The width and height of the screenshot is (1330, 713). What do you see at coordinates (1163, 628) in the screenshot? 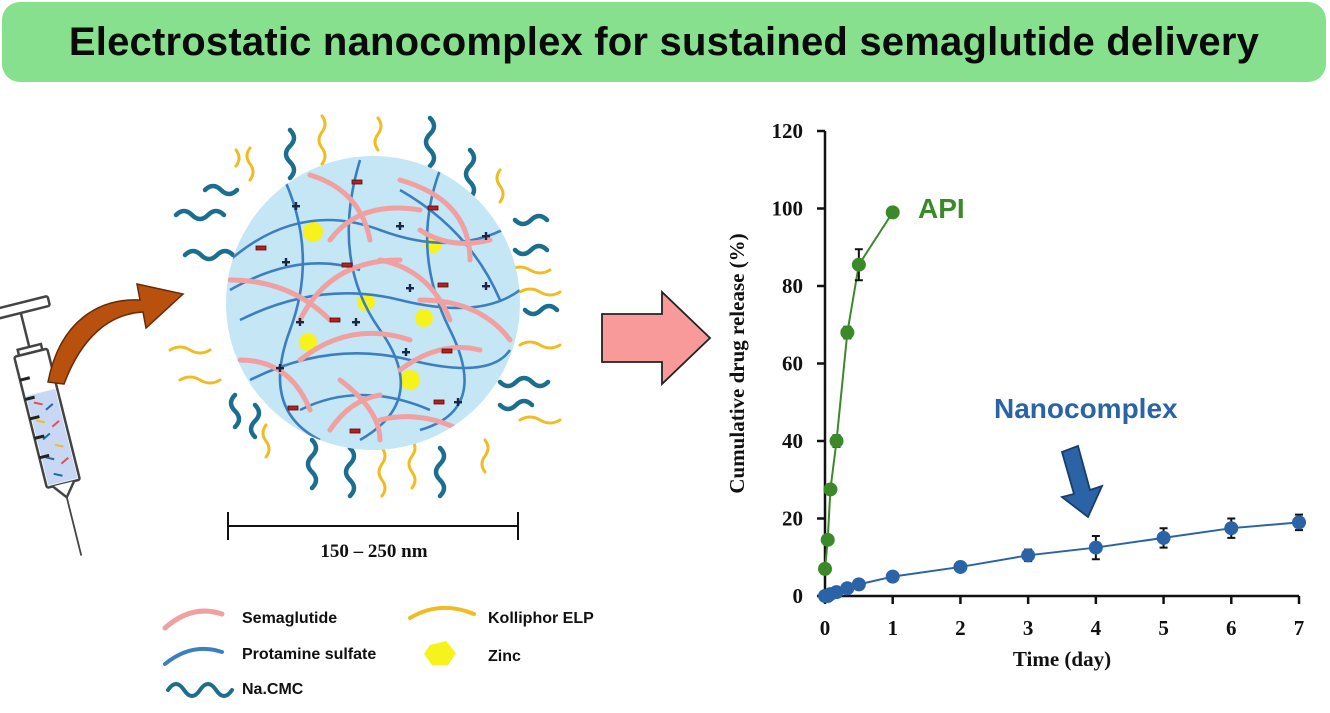
I see `x-tick-label: 5` at bounding box center [1163, 628].